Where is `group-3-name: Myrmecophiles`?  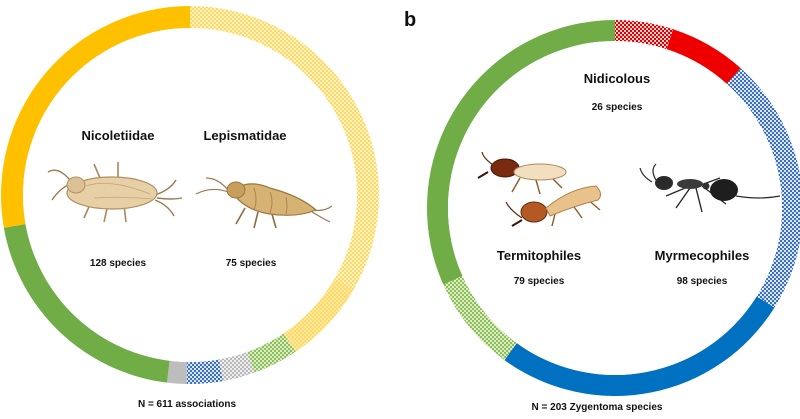 group-3-name: Myrmecophiles is located at coordinates (702, 255).